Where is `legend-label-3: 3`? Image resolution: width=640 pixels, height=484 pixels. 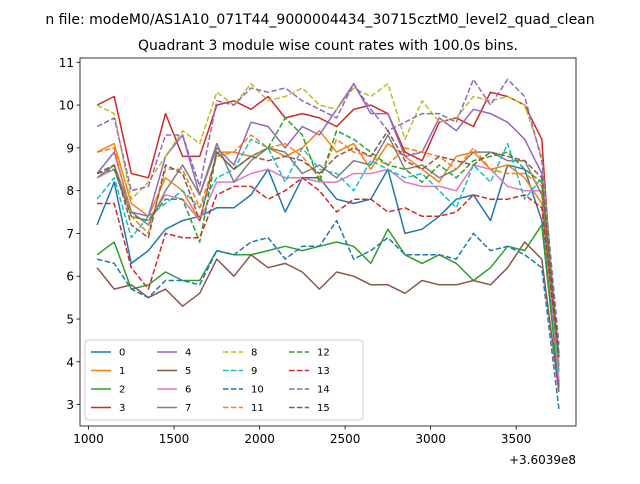
legend-label-3: 3 is located at coordinates (122, 408).